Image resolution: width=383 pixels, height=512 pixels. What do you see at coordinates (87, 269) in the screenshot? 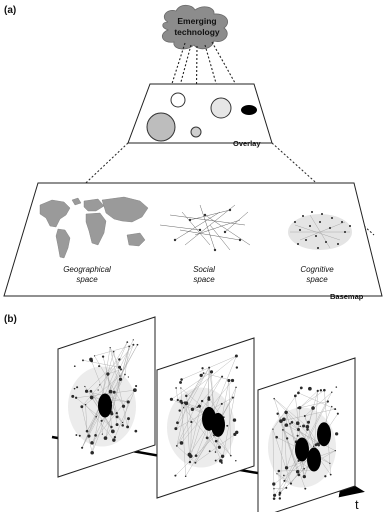
I see `space-label-geographical-1: Geographical` at bounding box center [87, 269].